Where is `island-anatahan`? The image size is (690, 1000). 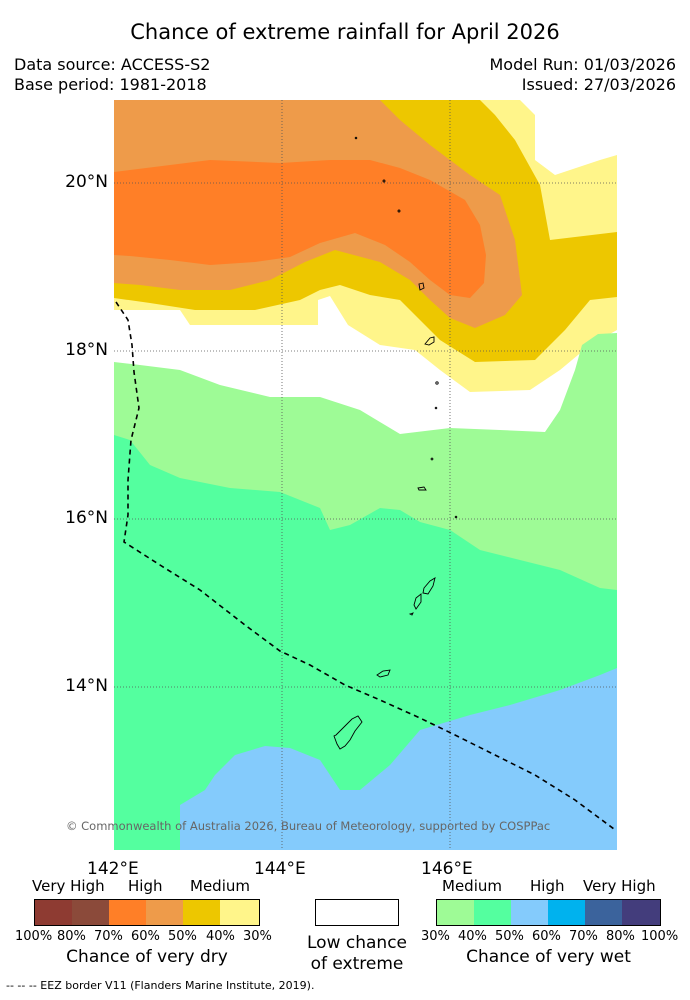 island-anatahan is located at coordinates (422, 488).